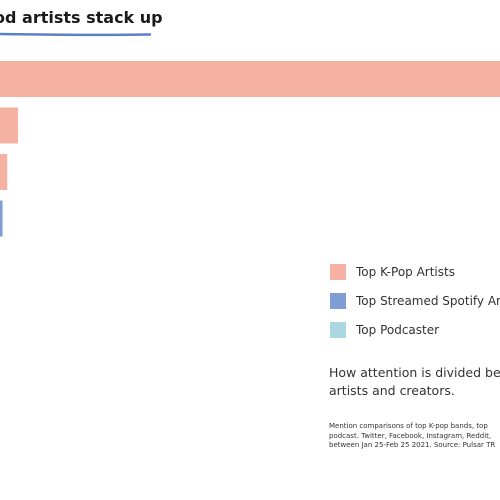 This screenshot has height=500, width=500. Describe the element at coordinates (405, 271) in the screenshot. I see `legend-label-kpop: Top K-Pop Artists` at that location.